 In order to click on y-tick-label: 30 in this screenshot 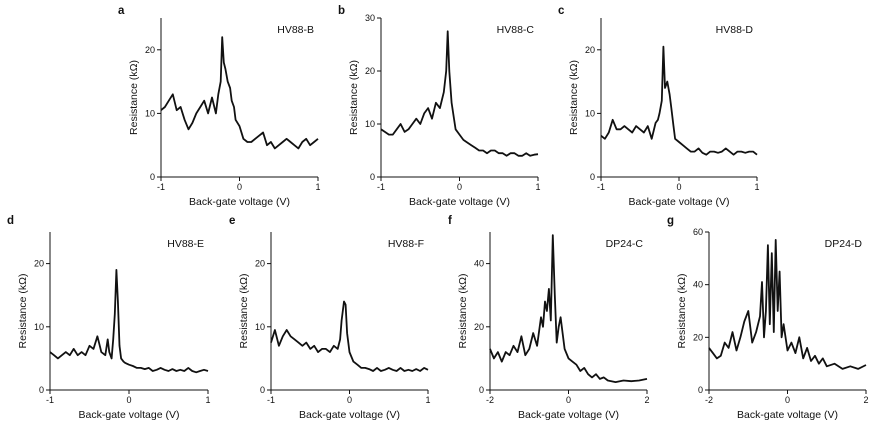, I will do `click(370, 18)`.